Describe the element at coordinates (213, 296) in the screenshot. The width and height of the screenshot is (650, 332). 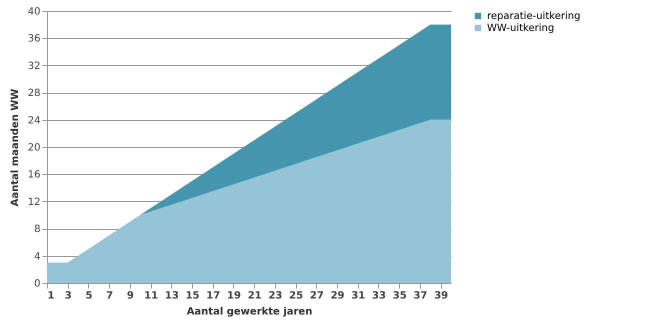
I see `x-tick-label: 17` at that location.